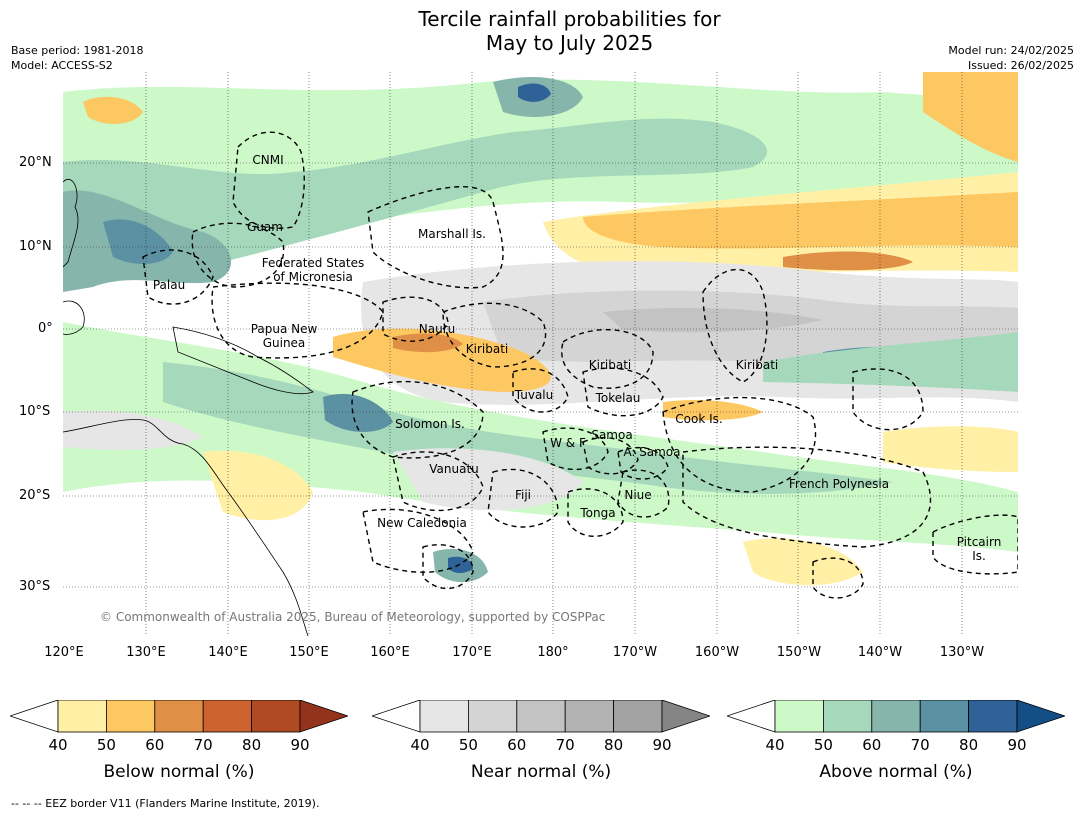  What do you see at coordinates (169, 285) in the screenshot?
I see `region-label-palau: Palau` at bounding box center [169, 285].